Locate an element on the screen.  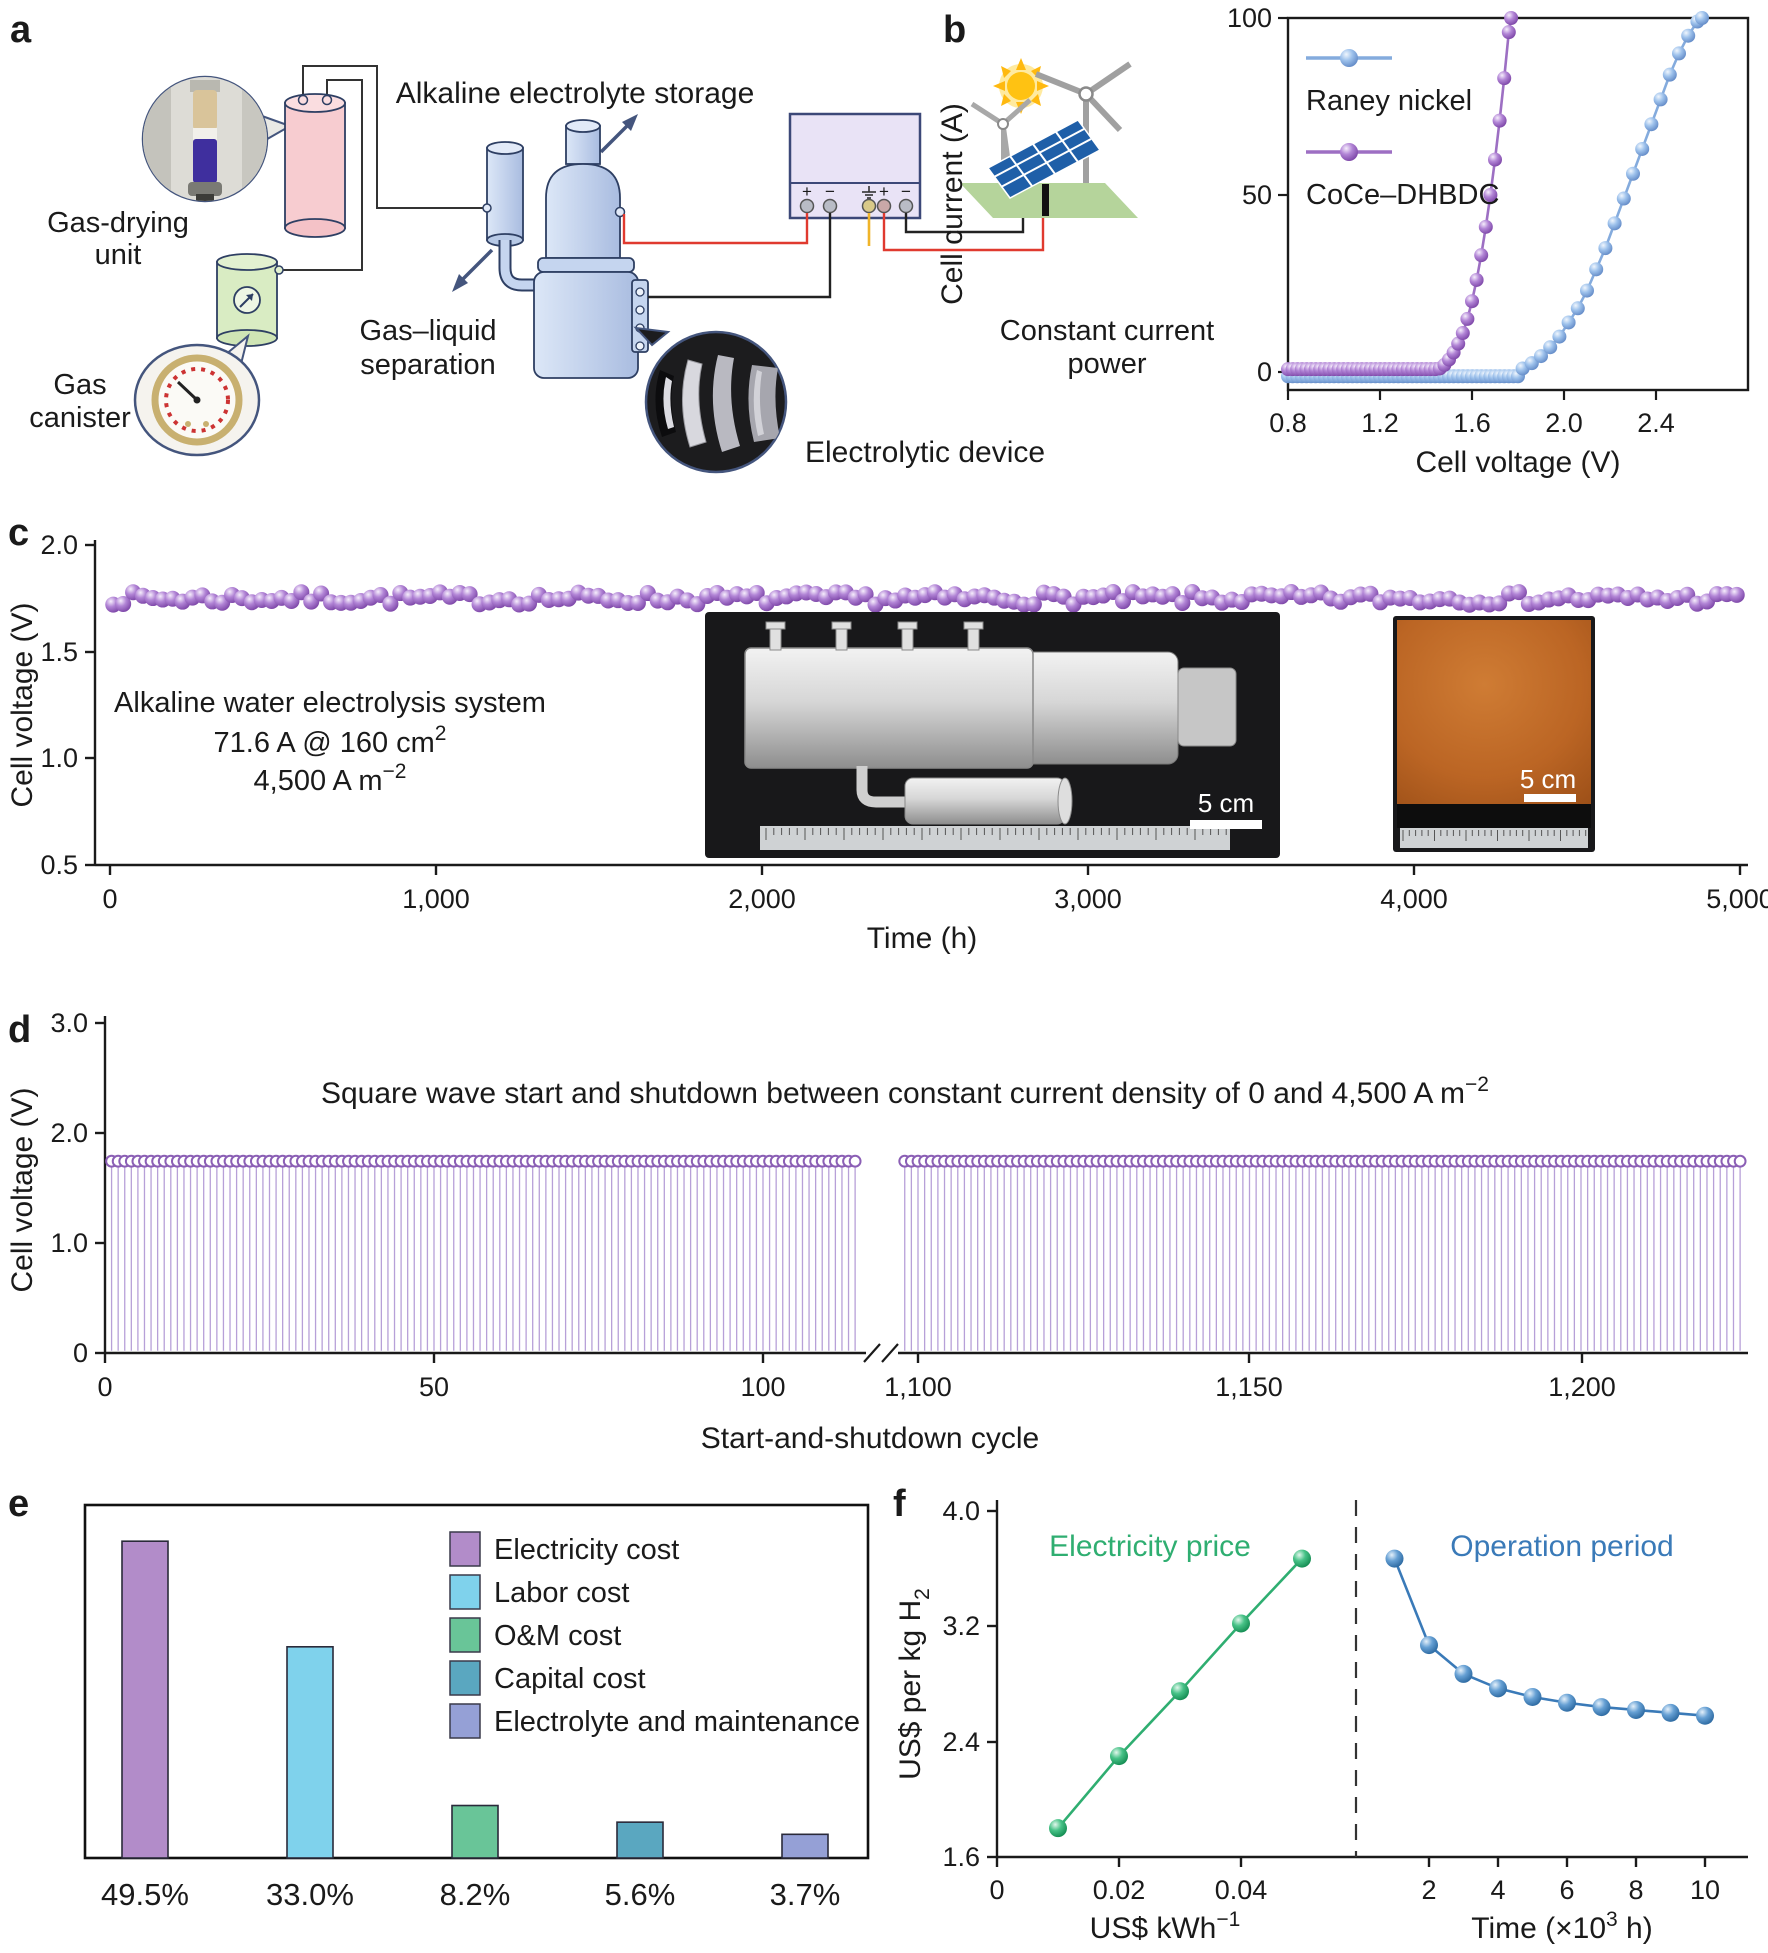
f-xtick: 0.02 is located at coordinates (1119, 1890).